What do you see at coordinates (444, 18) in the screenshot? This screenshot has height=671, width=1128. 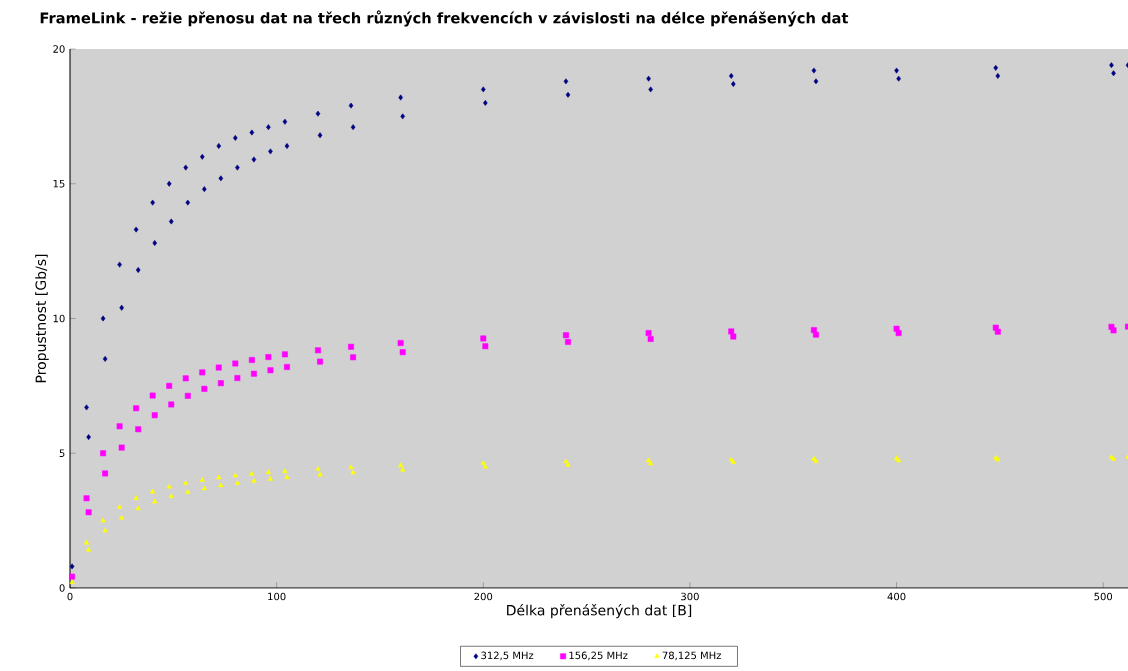 I see `chart-title: FrameLink - režie přenosu dat na třech různých frekvencích v závislosti na délce přenášených dat` at bounding box center [444, 18].